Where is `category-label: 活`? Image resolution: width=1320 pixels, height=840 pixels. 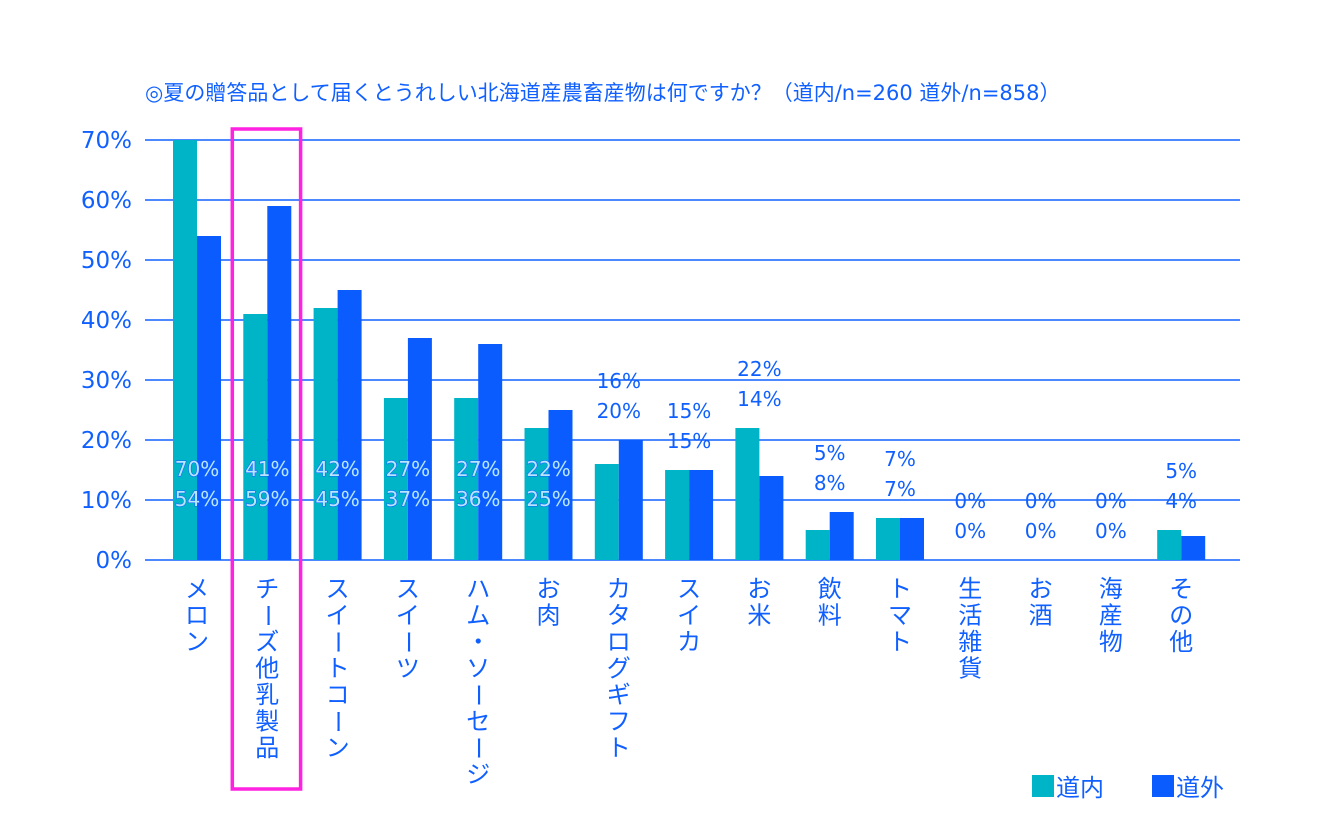
category-label: 活 is located at coordinates (970, 616).